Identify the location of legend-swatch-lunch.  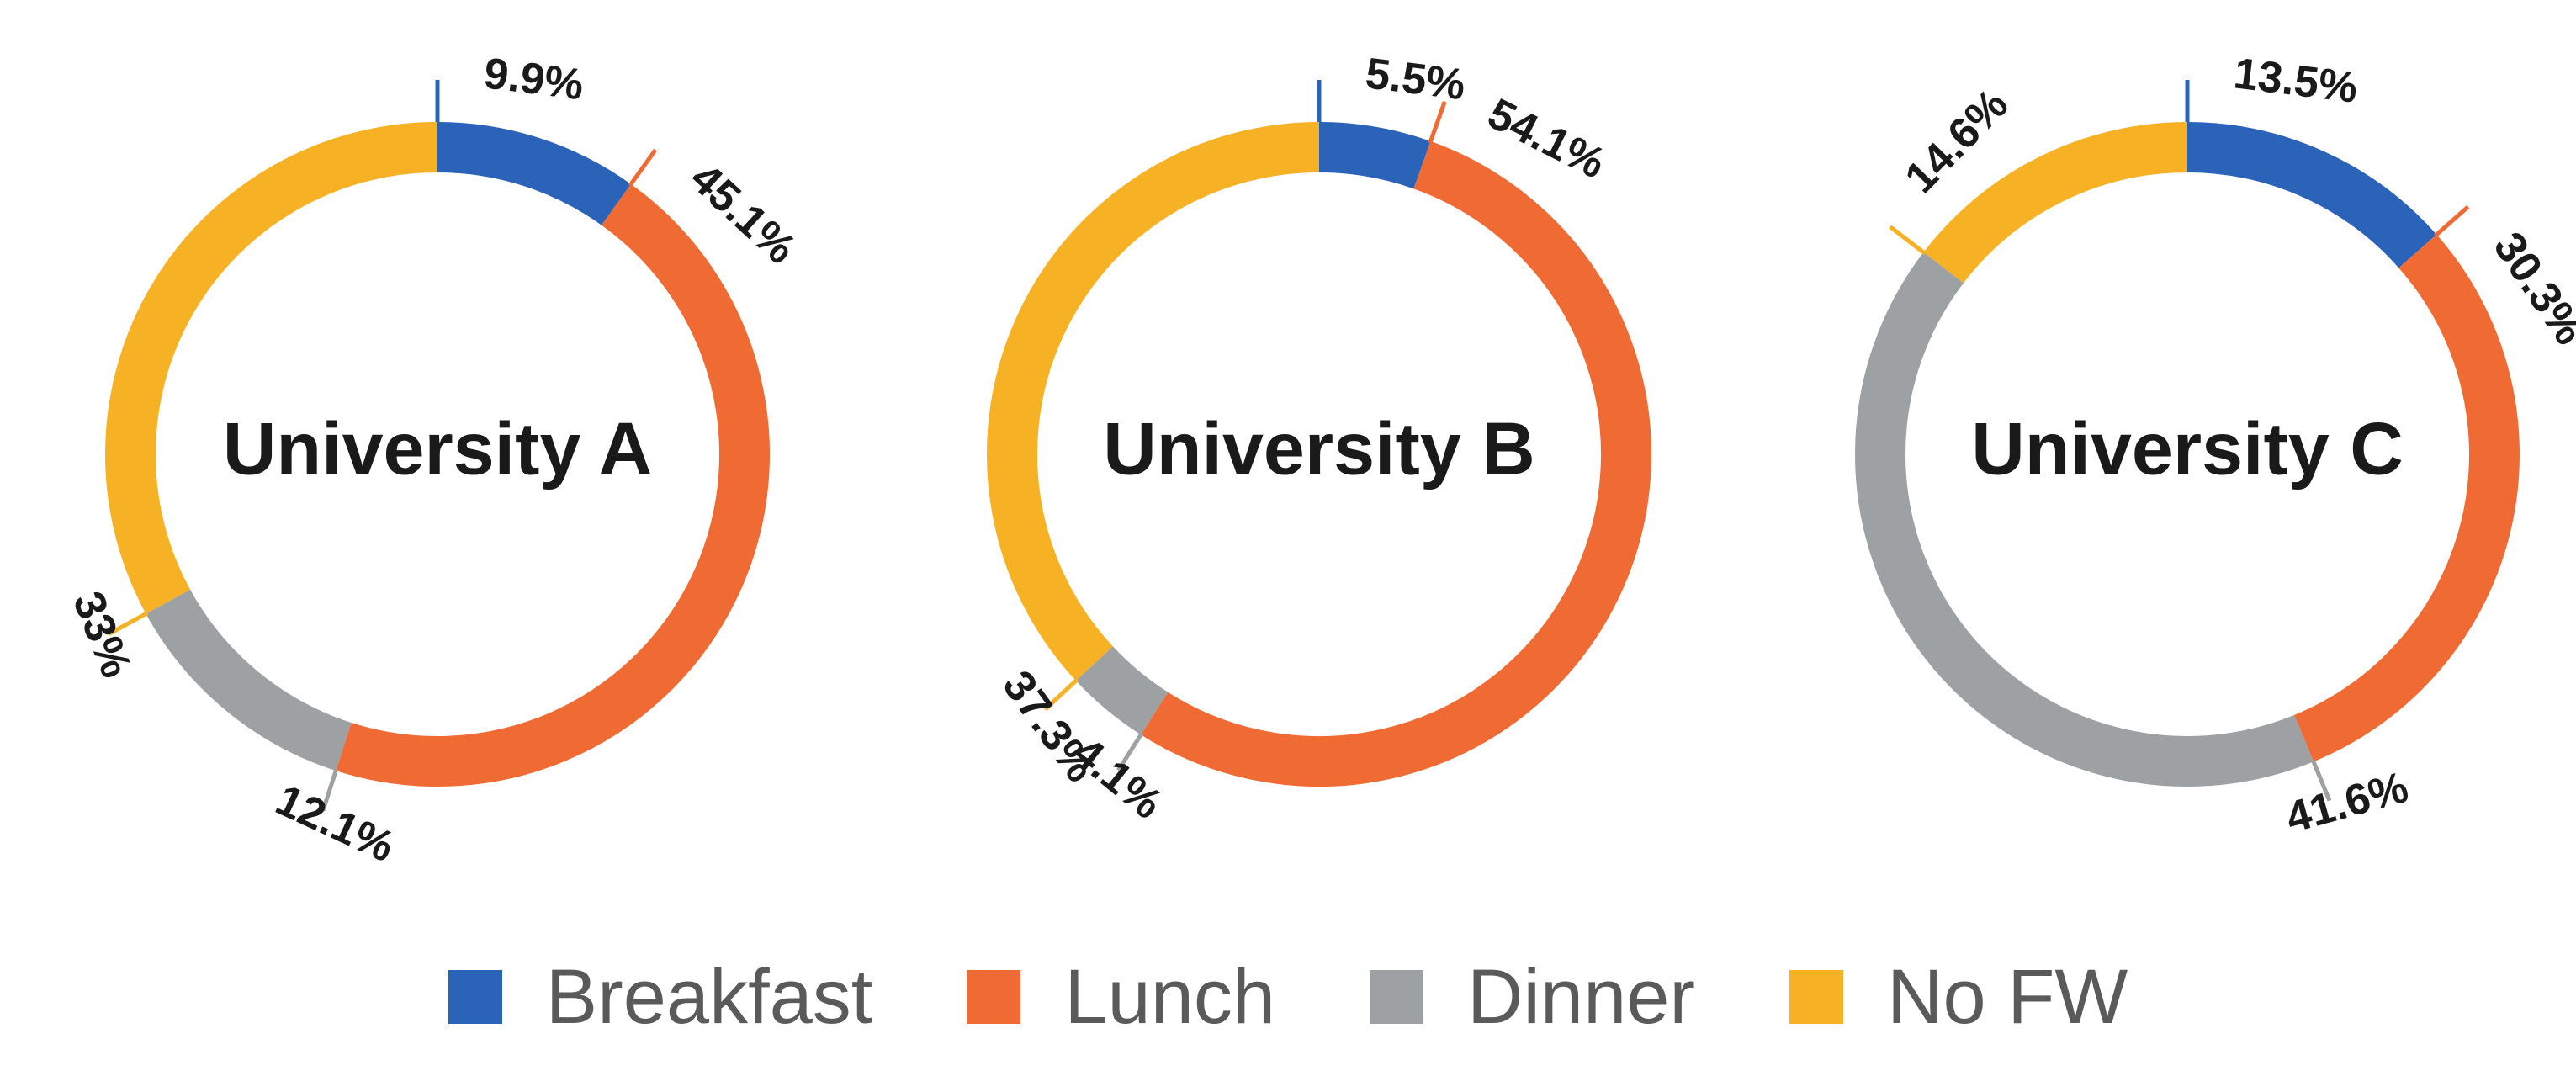
(994, 997).